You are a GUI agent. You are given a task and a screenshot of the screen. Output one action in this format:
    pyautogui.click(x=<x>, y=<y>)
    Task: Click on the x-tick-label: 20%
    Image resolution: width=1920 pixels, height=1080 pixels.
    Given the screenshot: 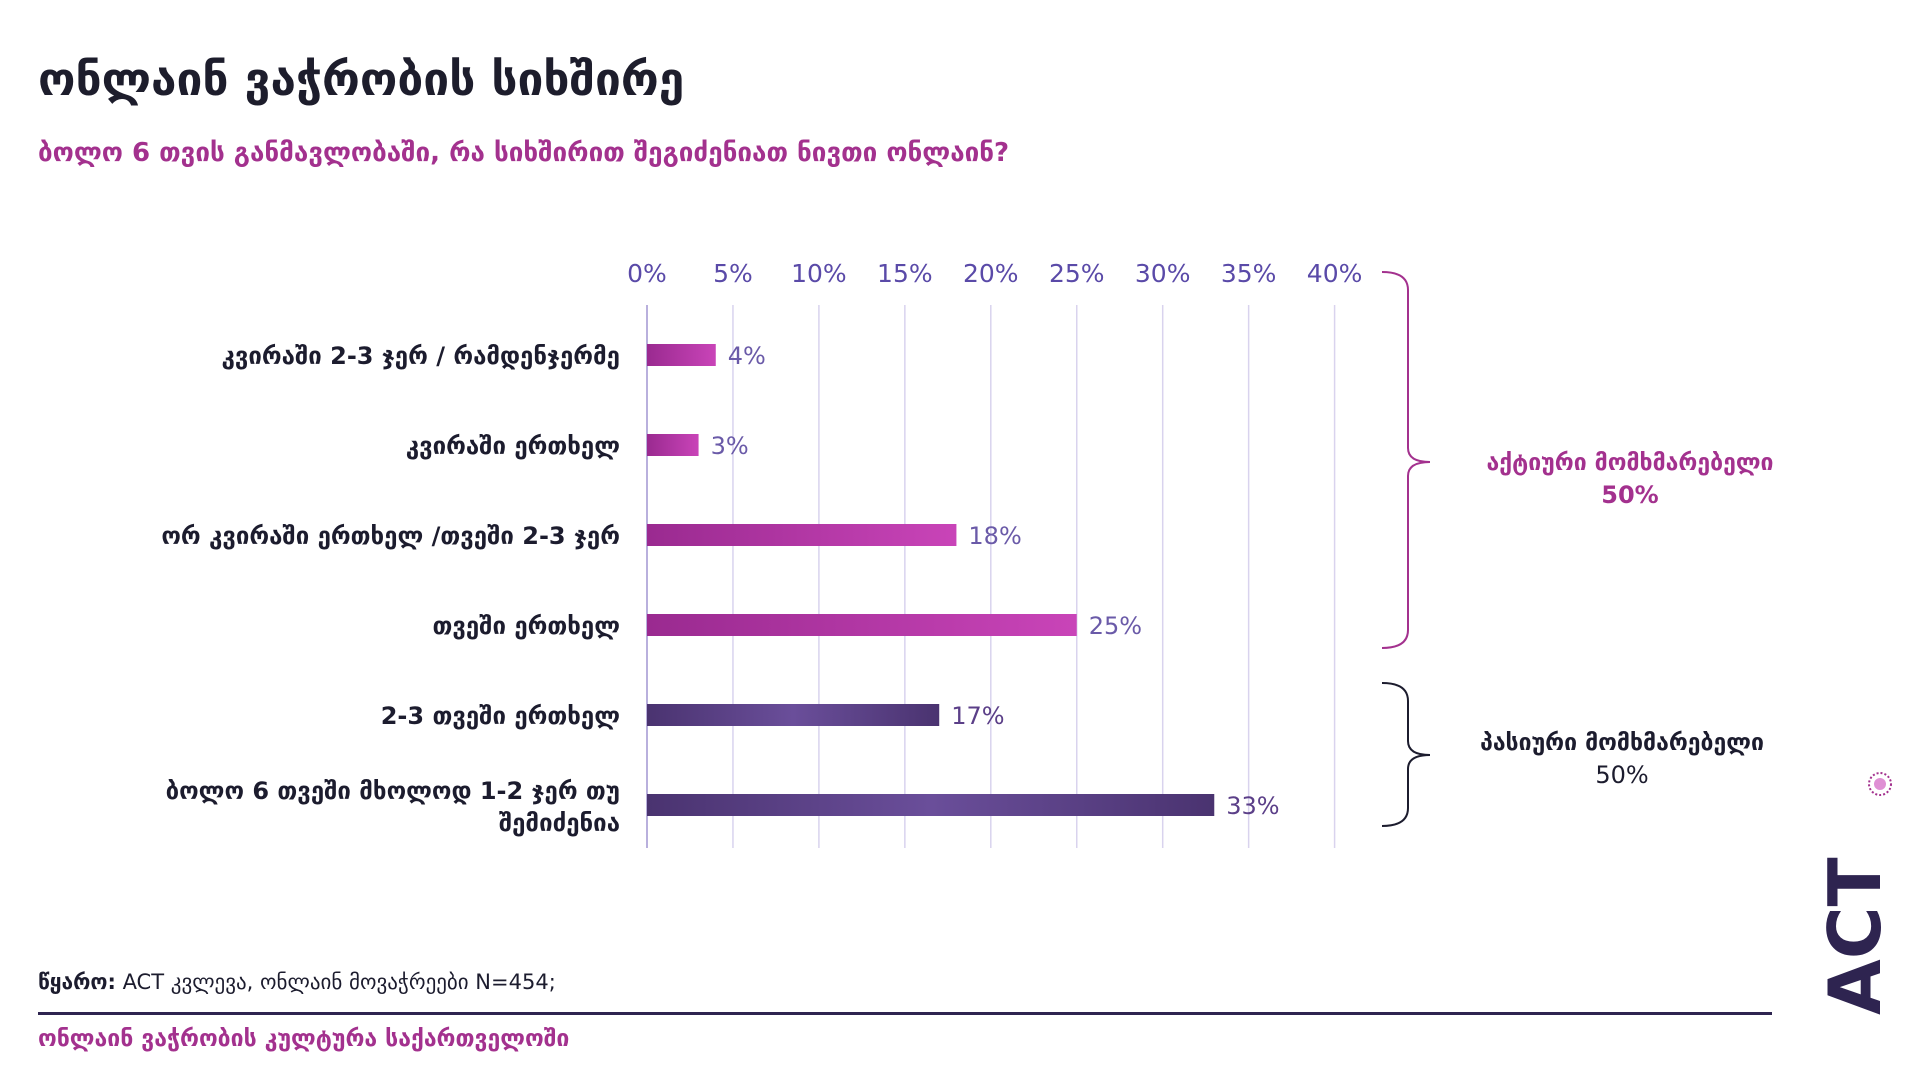 What is the action you would take?
    pyautogui.click(x=991, y=273)
    